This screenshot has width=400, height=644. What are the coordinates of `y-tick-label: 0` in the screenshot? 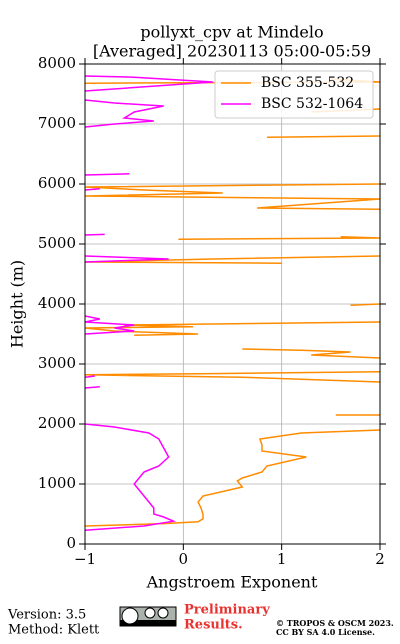 It's located at (71, 543).